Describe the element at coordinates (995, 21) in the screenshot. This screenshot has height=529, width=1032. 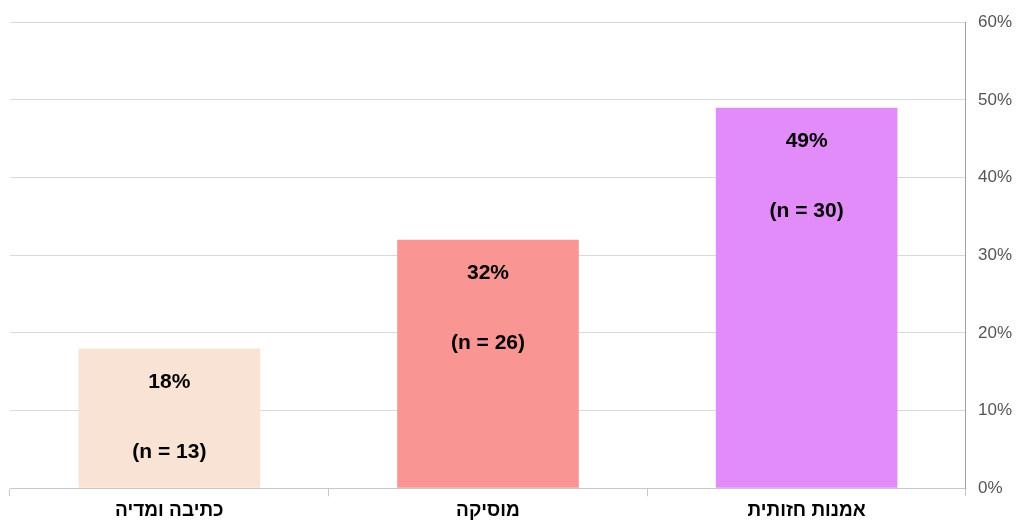
I see `y-tick-label: 60%` at that location.